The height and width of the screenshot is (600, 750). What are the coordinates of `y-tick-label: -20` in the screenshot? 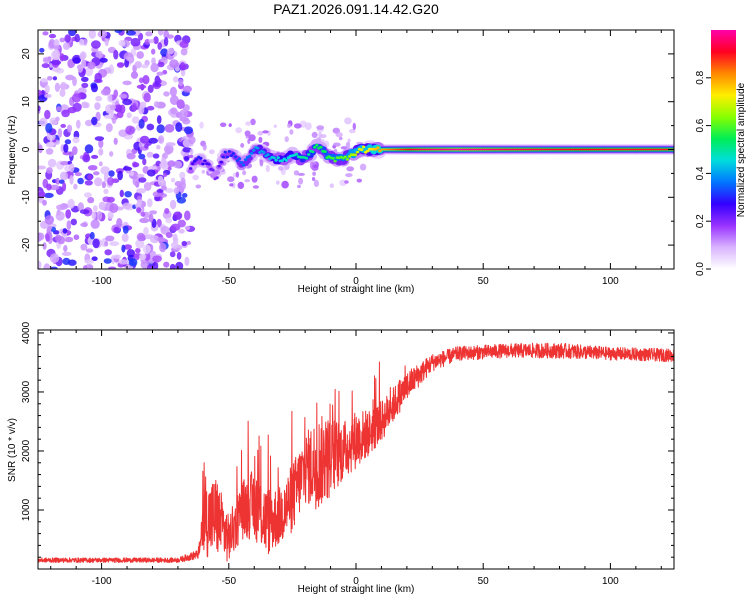 It's located at (26, 244).